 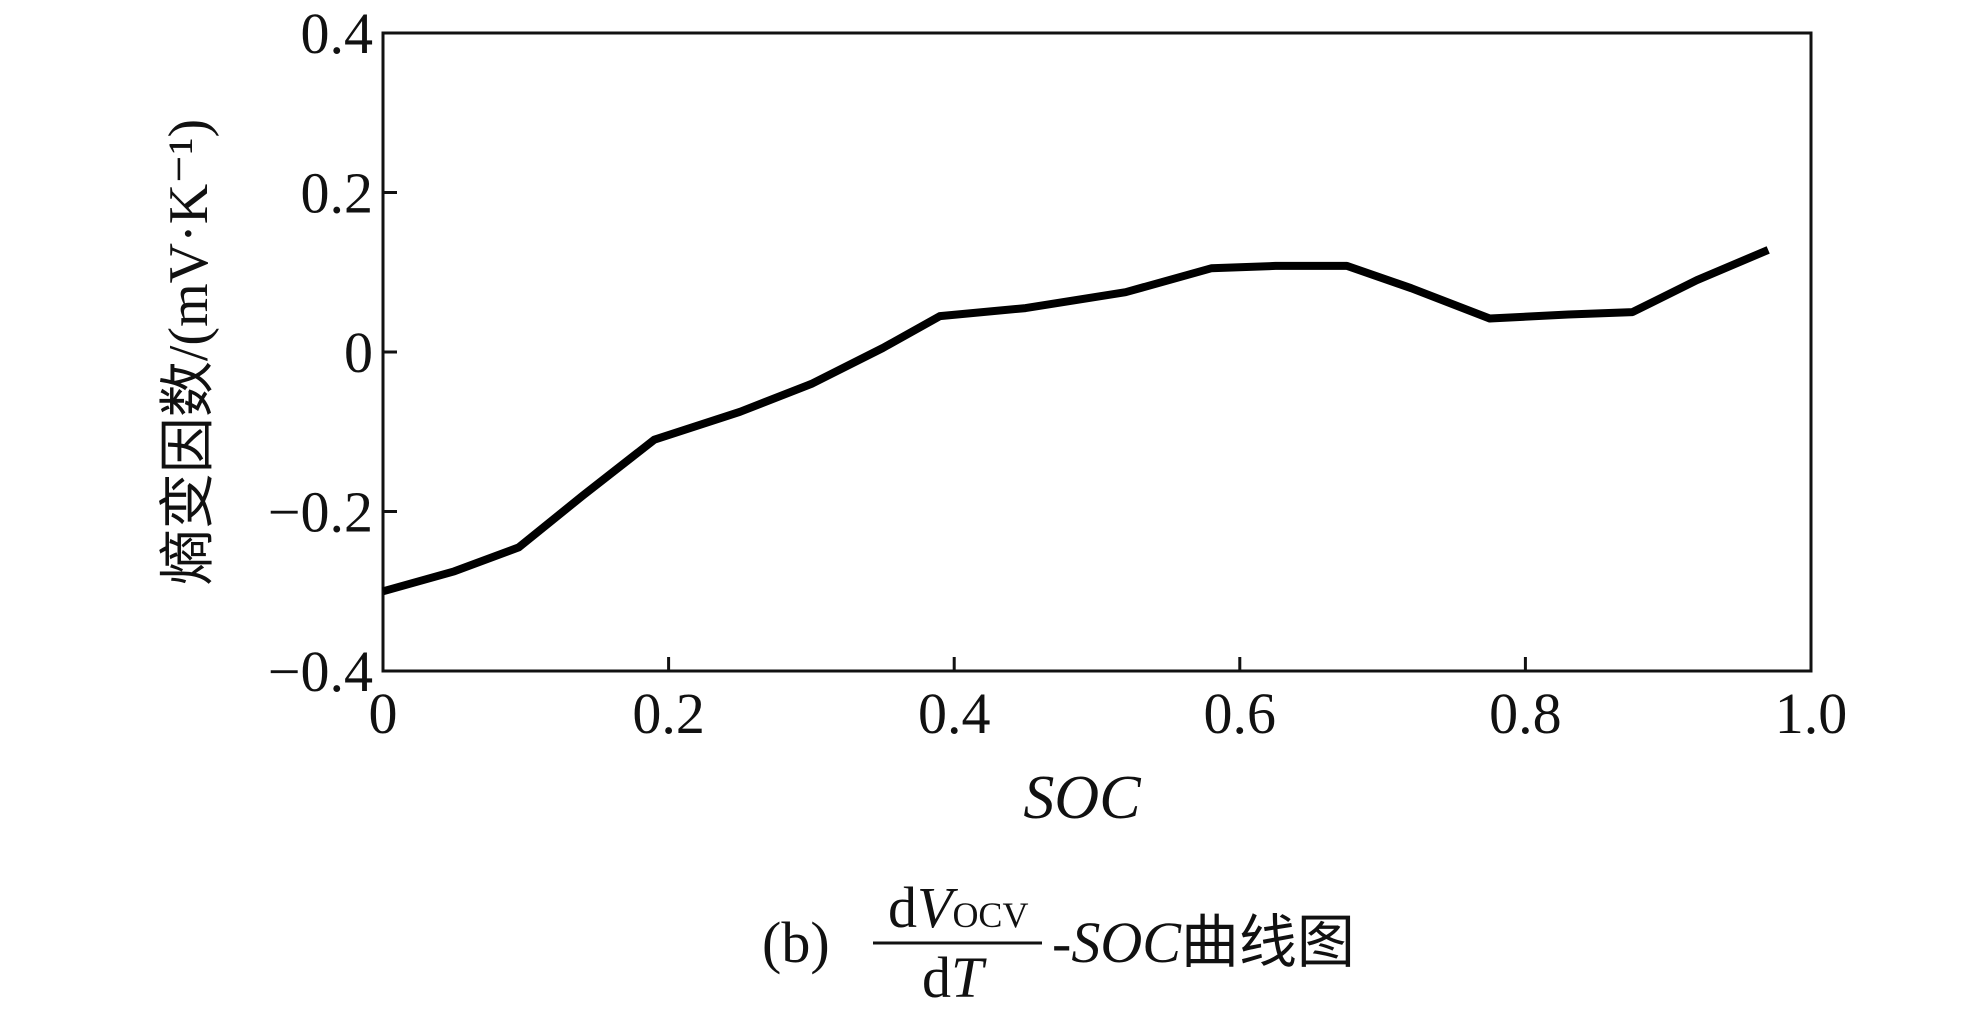 I want to click on frac-num-v: V, so click(x=938, y=907).